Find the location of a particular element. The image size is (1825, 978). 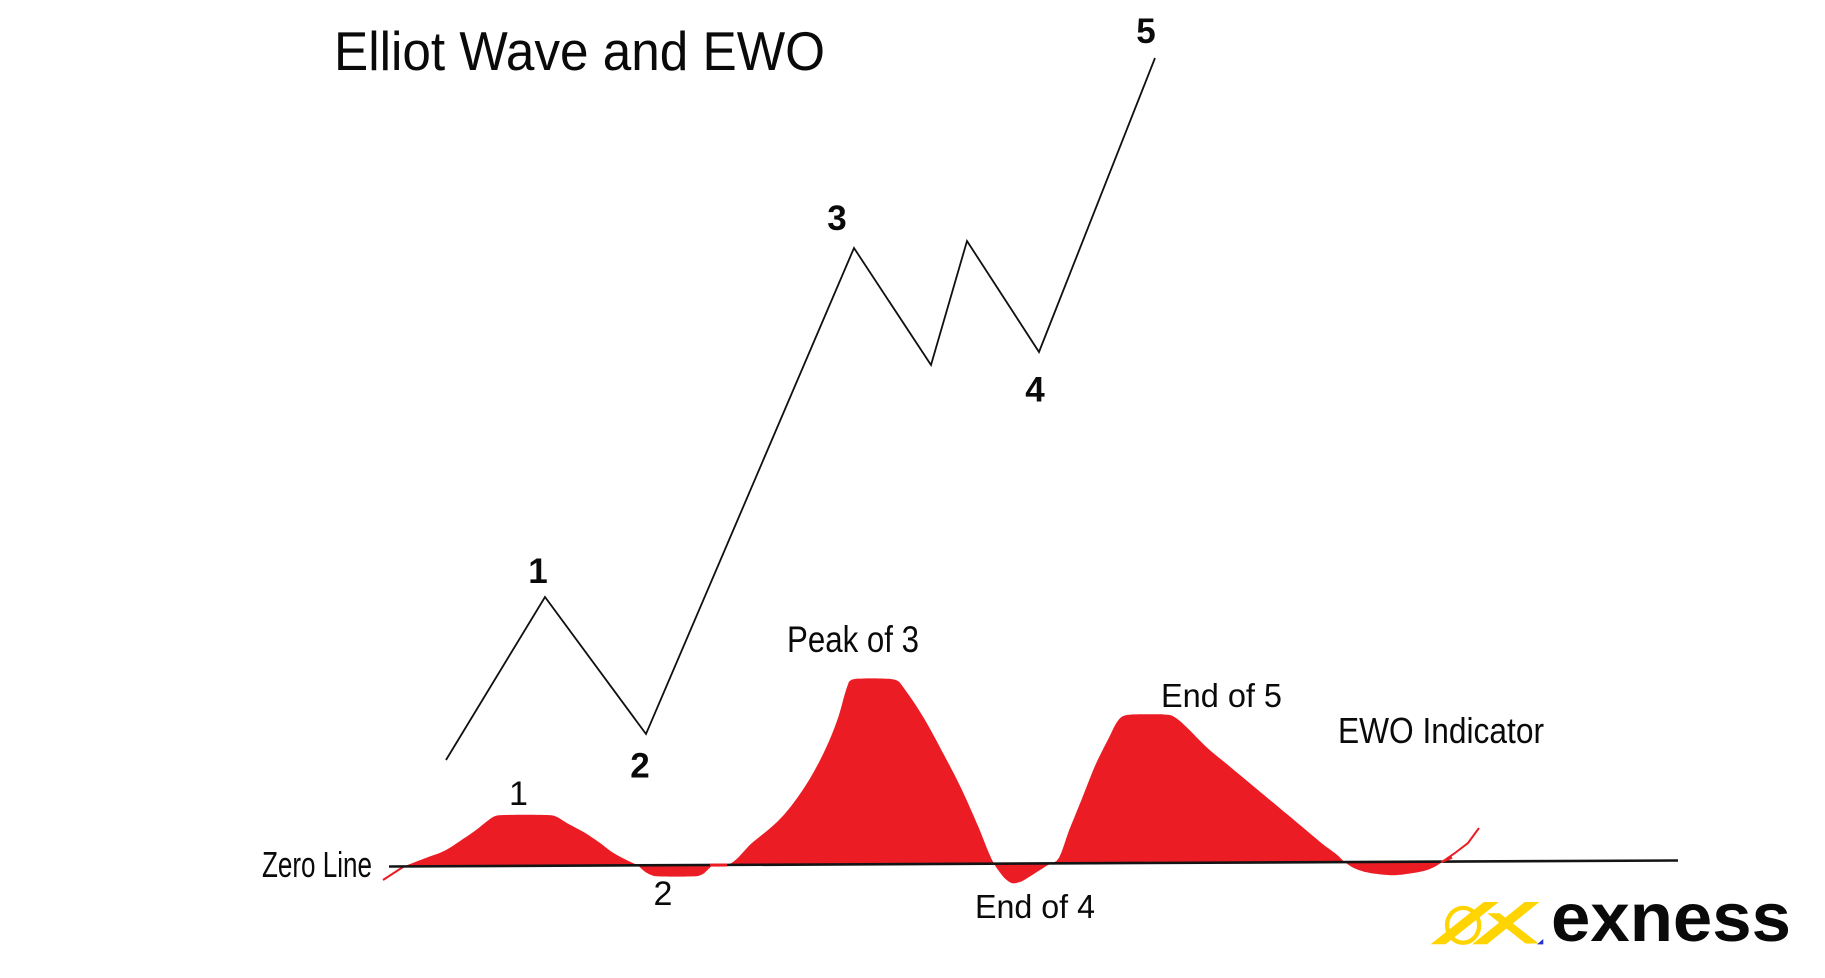

svg-text: exness is located at coordinates (1671, 917).